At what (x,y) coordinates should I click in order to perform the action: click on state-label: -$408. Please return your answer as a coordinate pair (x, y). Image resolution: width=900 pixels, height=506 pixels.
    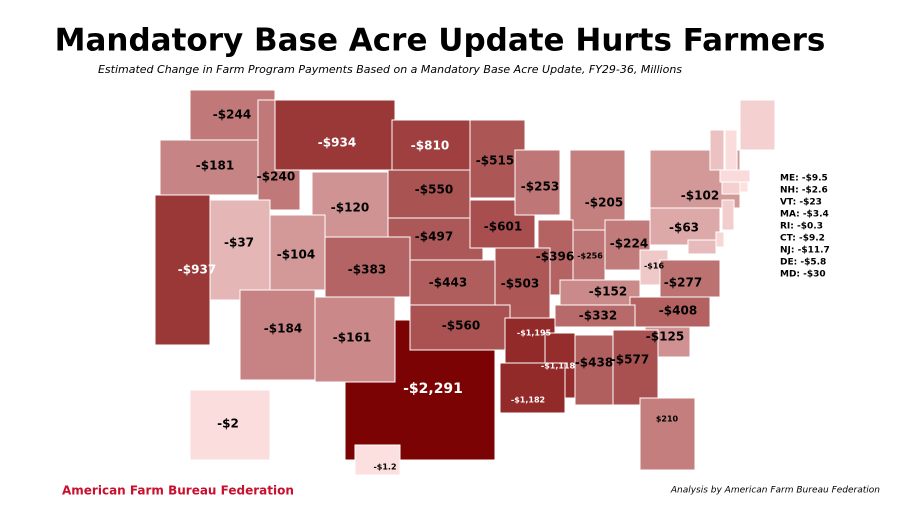
    Looking at the image, I should click on (678, 311).